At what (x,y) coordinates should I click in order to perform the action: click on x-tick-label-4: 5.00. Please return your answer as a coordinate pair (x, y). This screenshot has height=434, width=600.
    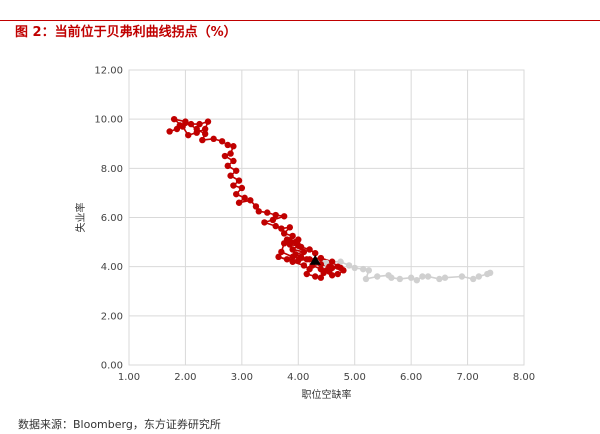
    Looking at the image, I should click on (355, 377).